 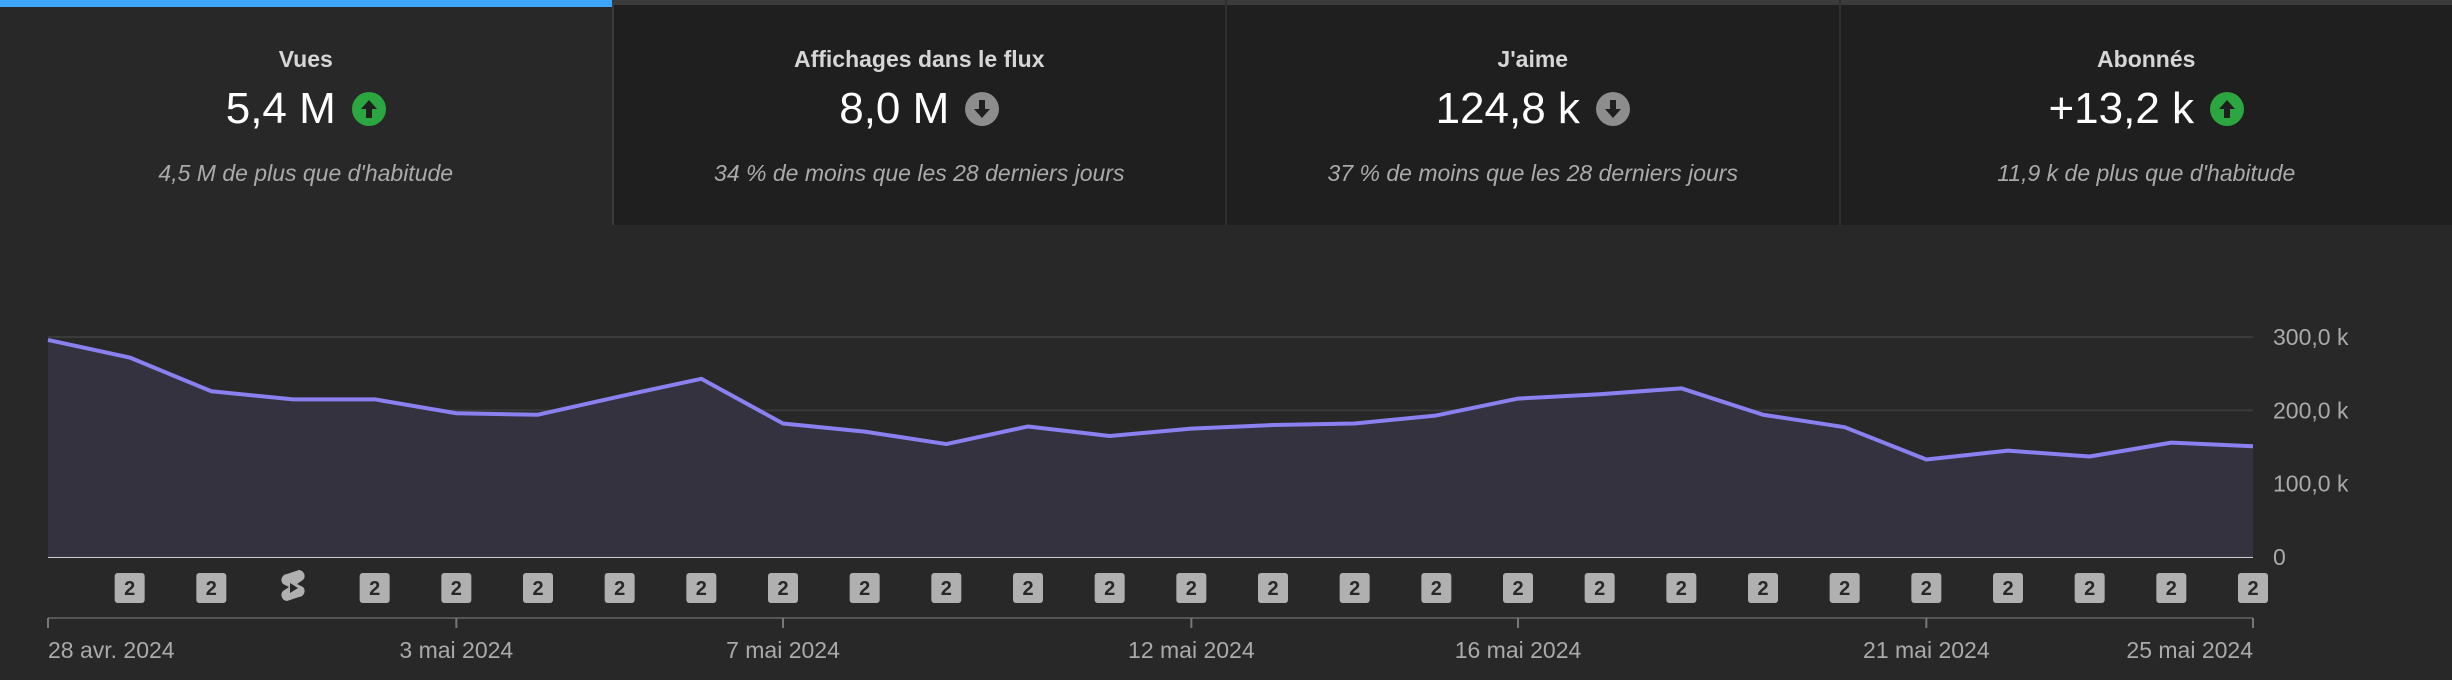 I want to click on metric-label: Affichages dans le flux, so click(x=919, y=59).